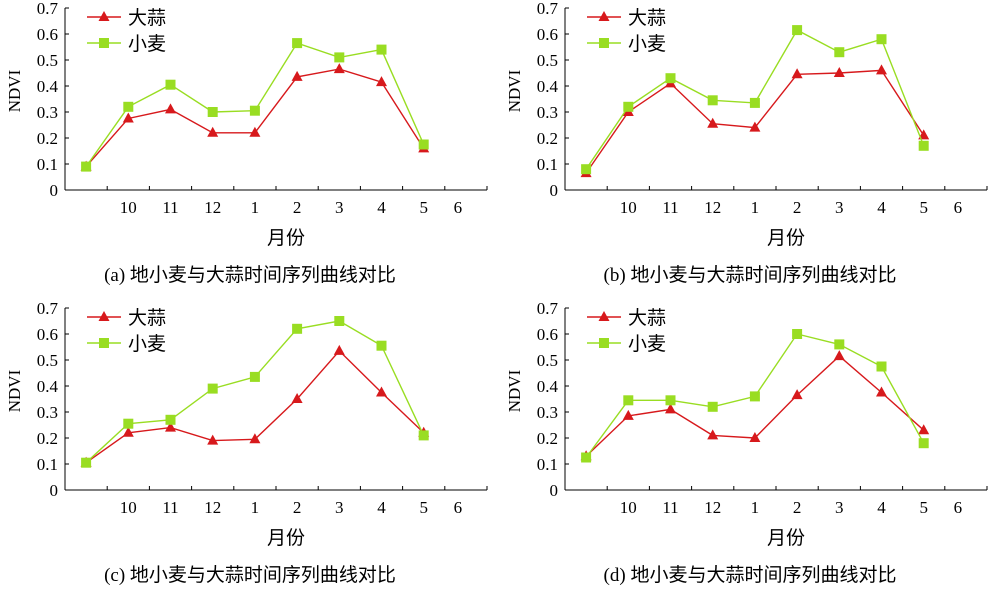 Image resolution: width=1000 pixels, height=601 pixels. What do you see at coordinates (750, 275) in the screenshot?
I see `chart-caption-b: (b) 地小麦与大蒜时间序列曲线对比` at bounding box center [750, 275].